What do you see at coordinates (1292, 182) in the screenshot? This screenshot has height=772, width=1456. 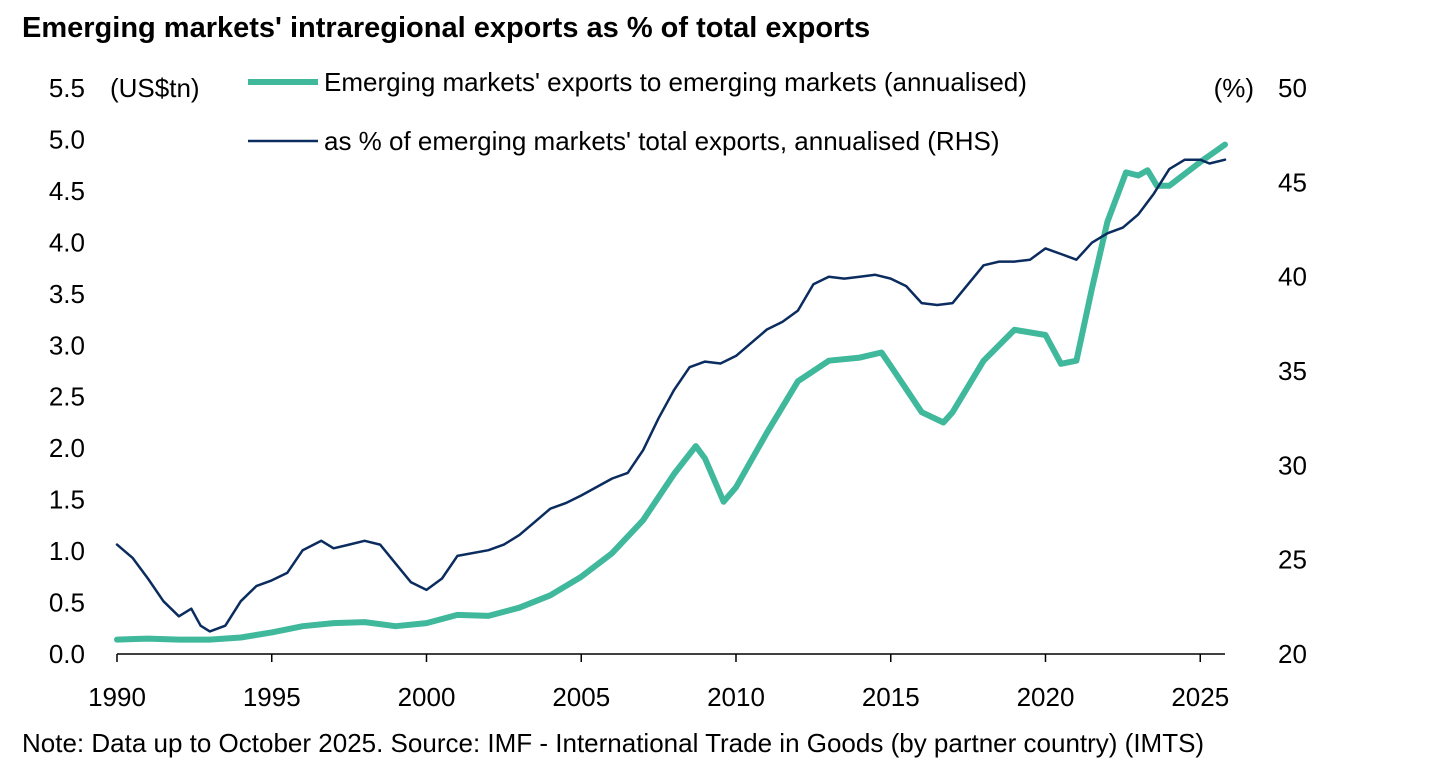 I see `y2-tick-label: 45` at bounding box center [1292, 182].